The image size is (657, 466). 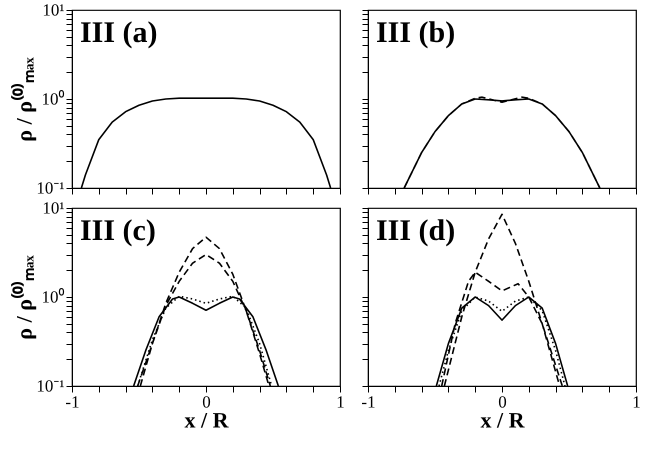 What do you see at coordinates (118, 230) in the screenshot?
I see `annotation: III (c)` at bounding box center [118, 230].